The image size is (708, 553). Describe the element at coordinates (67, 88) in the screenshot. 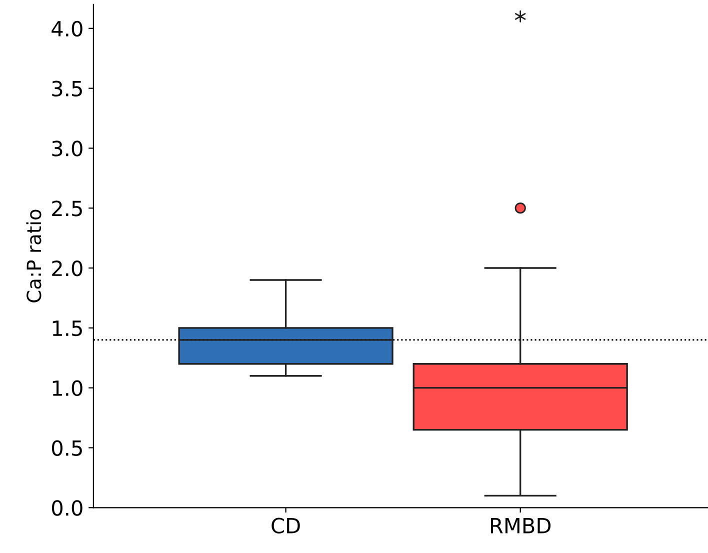

I see `y-tick-label: 3.5` at that location.